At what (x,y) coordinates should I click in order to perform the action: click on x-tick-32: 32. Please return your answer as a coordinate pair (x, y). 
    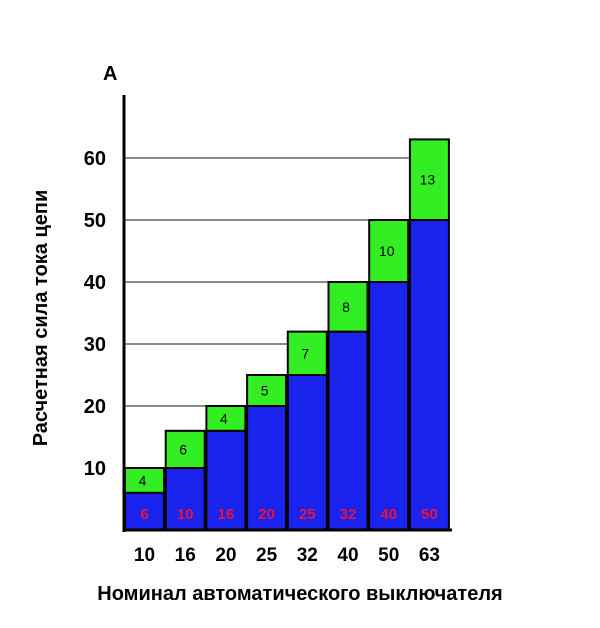
    Looking at the image, I should click on (307, 555).